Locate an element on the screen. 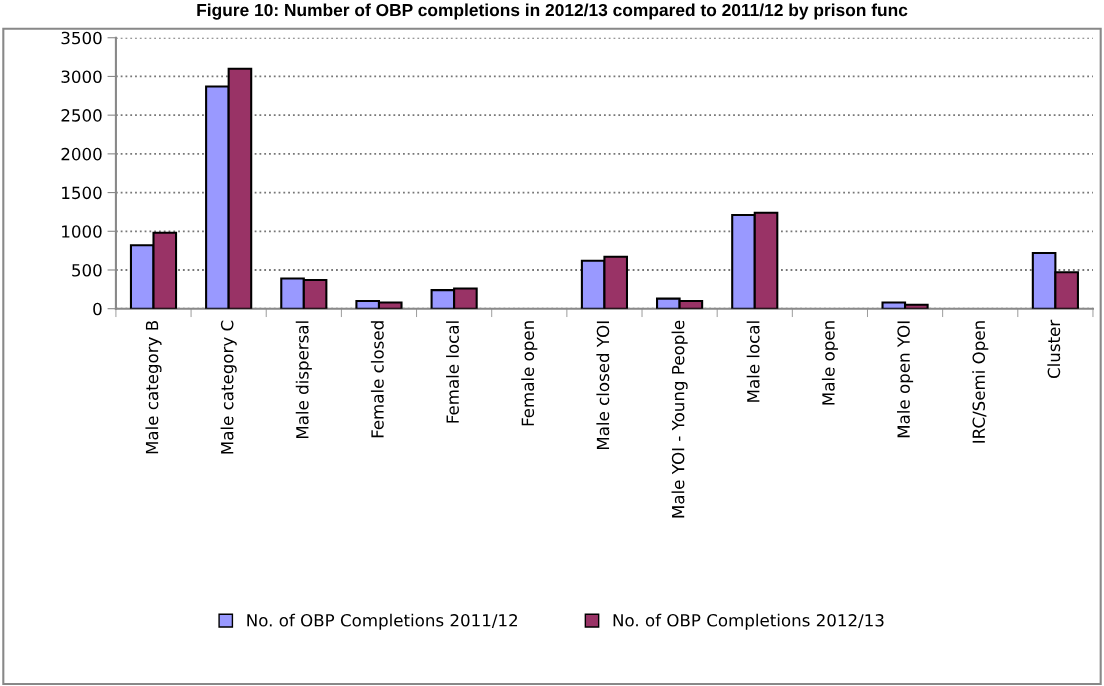 The height and width of the screenshot is (686, 1104). x-tick-label: Female closed is located at coordinates (377, 379).